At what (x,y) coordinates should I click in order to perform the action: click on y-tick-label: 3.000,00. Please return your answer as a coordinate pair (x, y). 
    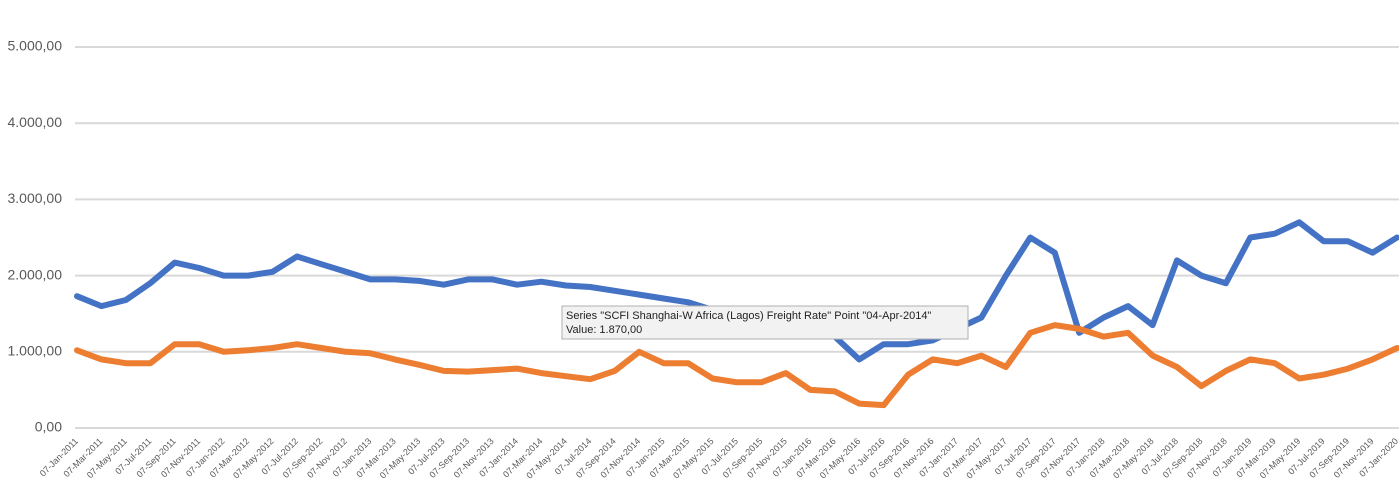
    Looking at the image, I should click on (35, 198).